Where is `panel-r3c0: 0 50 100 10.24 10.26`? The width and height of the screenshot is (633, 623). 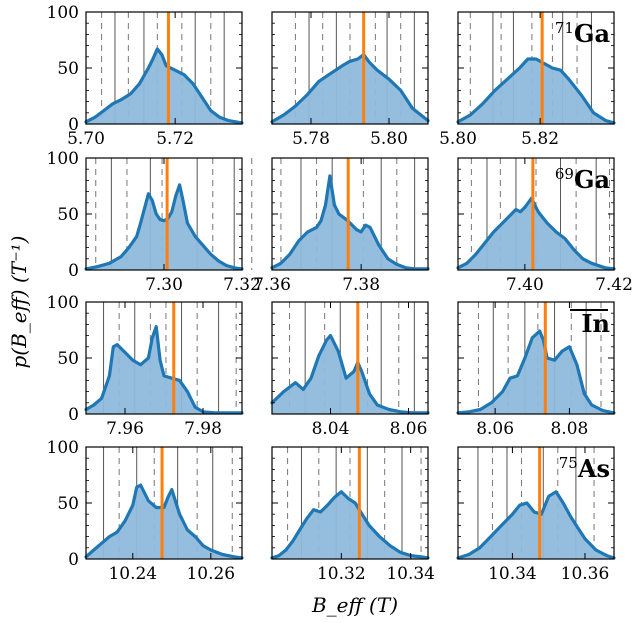
panel-r3c0: 0 50 100 10.24 10.26 is located at coordinates (145, 511).